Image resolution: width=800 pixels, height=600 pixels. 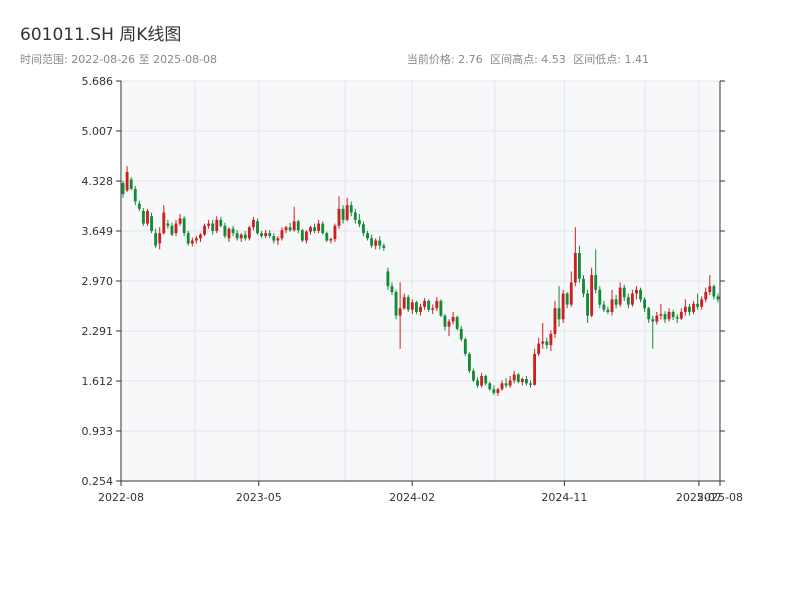 What do you see at coordinates (98, 431) in the screenshot?
I see `y-tick-label: 0.933` at bounding box center [98, 431].